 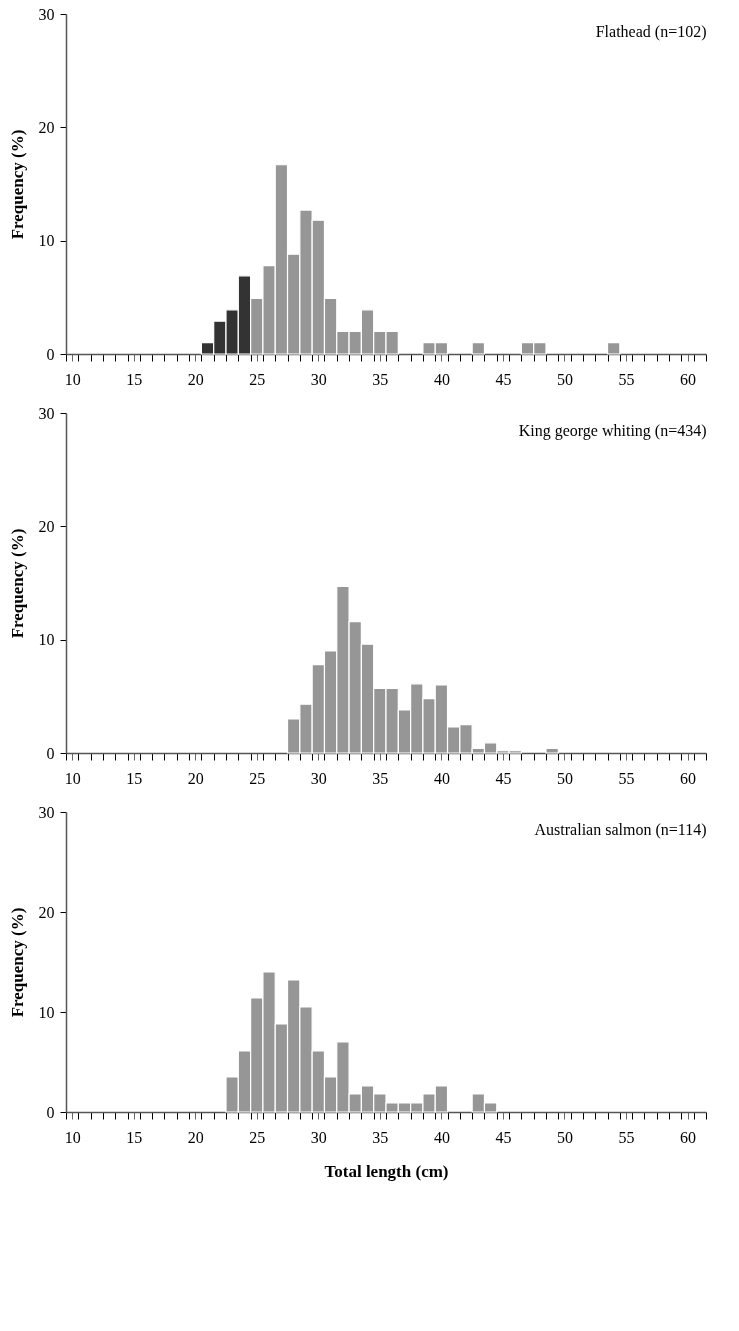 What do you see at coordinates (612, 431) in the screenshot?
I see `text: King george whiting (n=434)` at bounding box center [612, 431].